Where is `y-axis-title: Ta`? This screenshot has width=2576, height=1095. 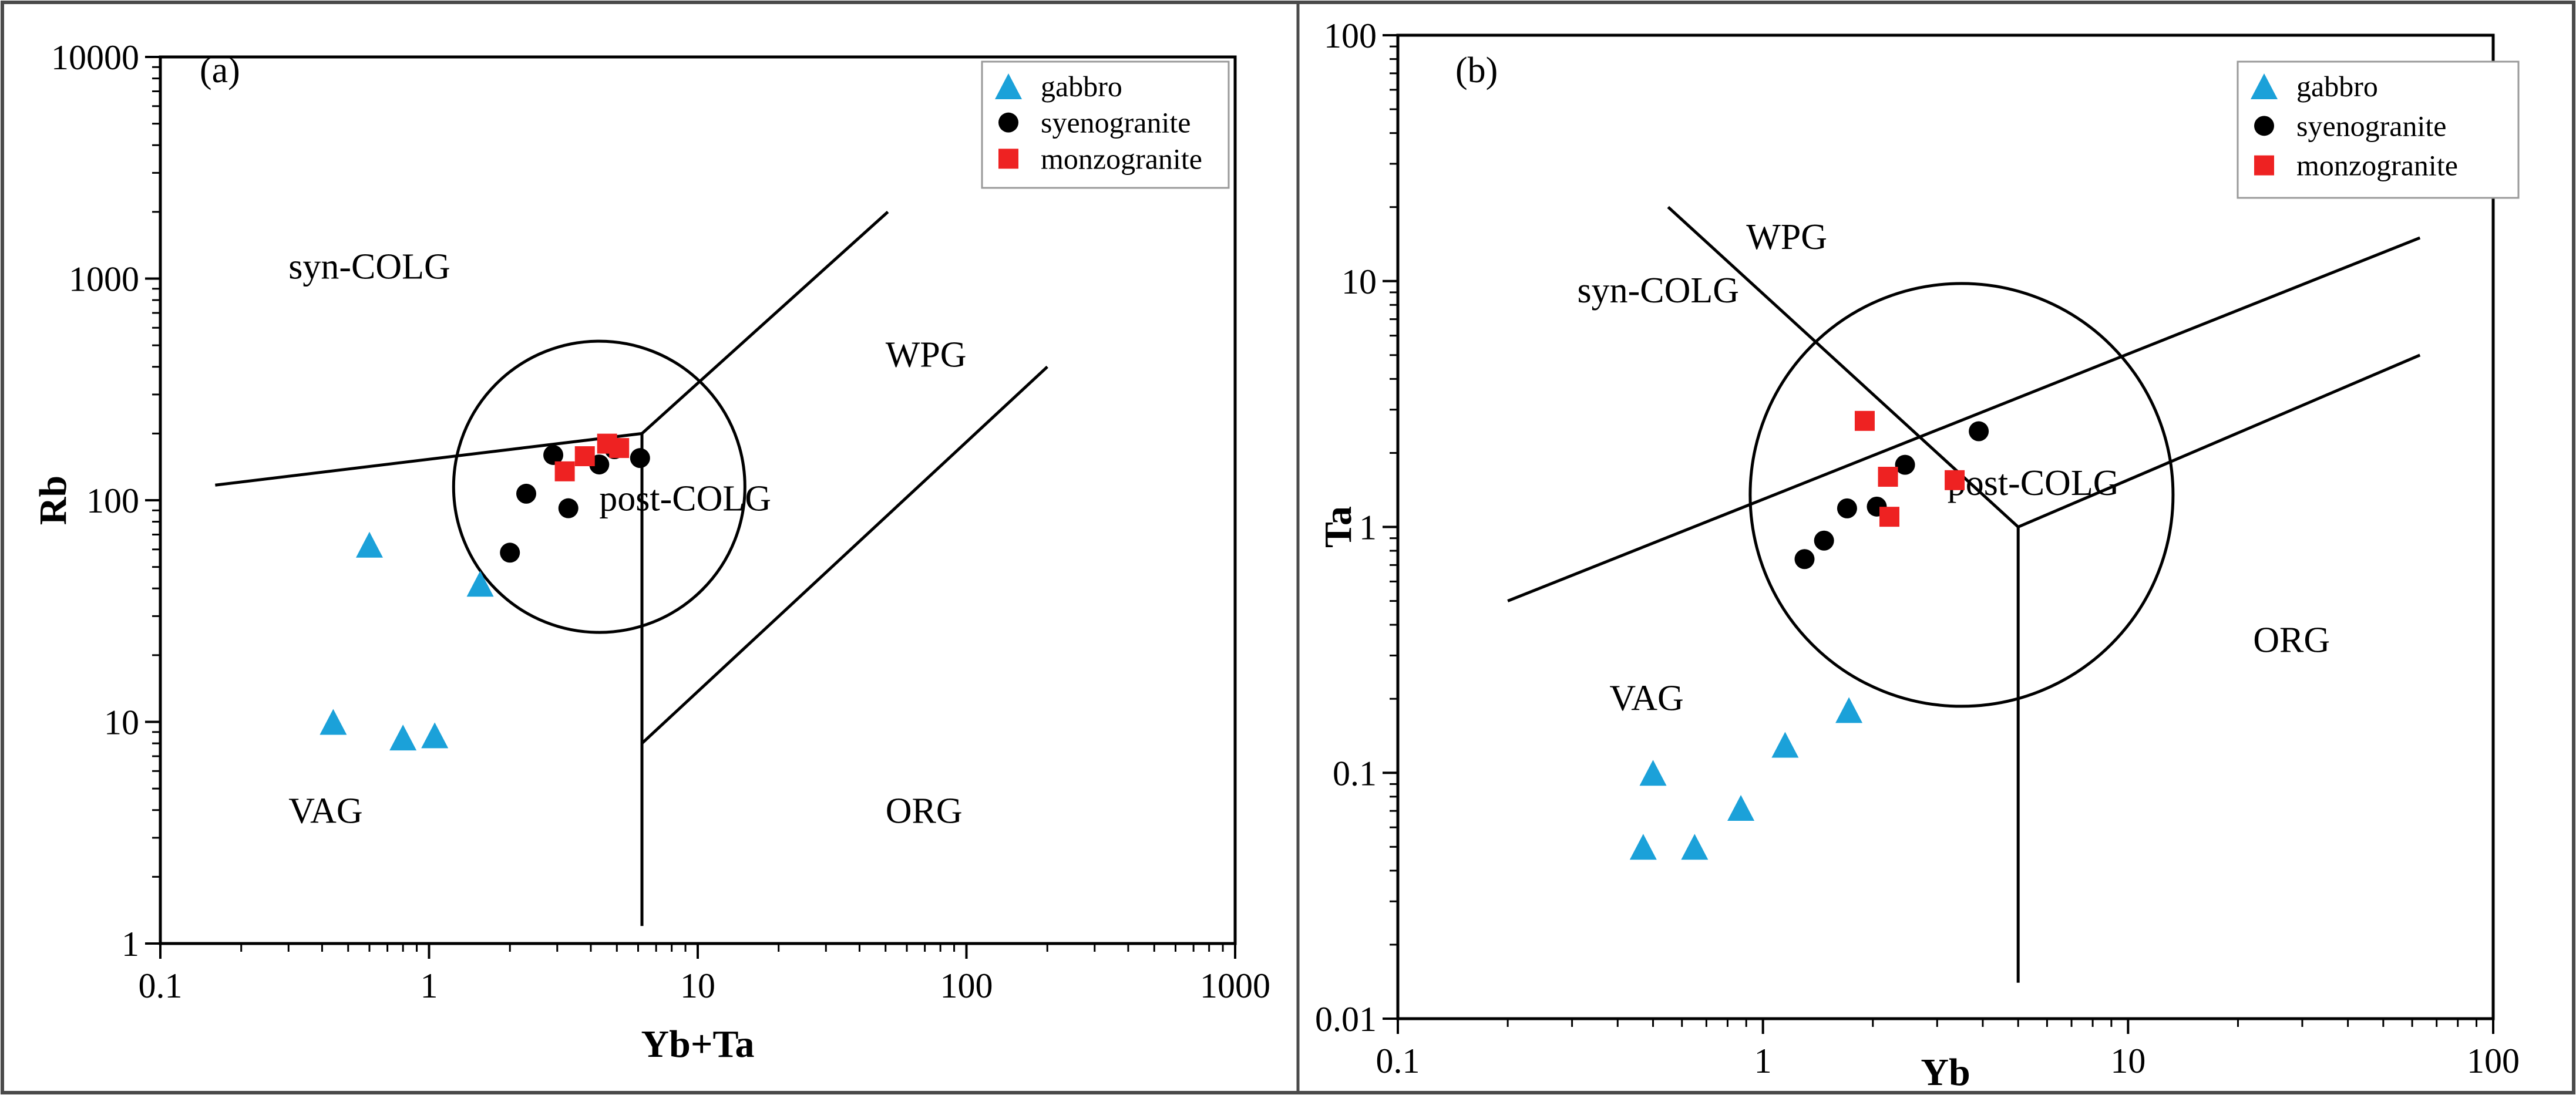 y-axis-title: Ta is located at coordinates (1338, 527).